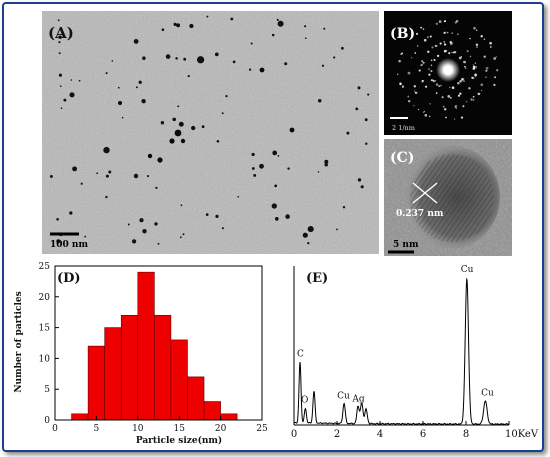 The image size is (550, 457). What do you see at coordinates (357, 399) in the screenshot?
I see `peak-label: Ag` at bounding box center [357, 399].